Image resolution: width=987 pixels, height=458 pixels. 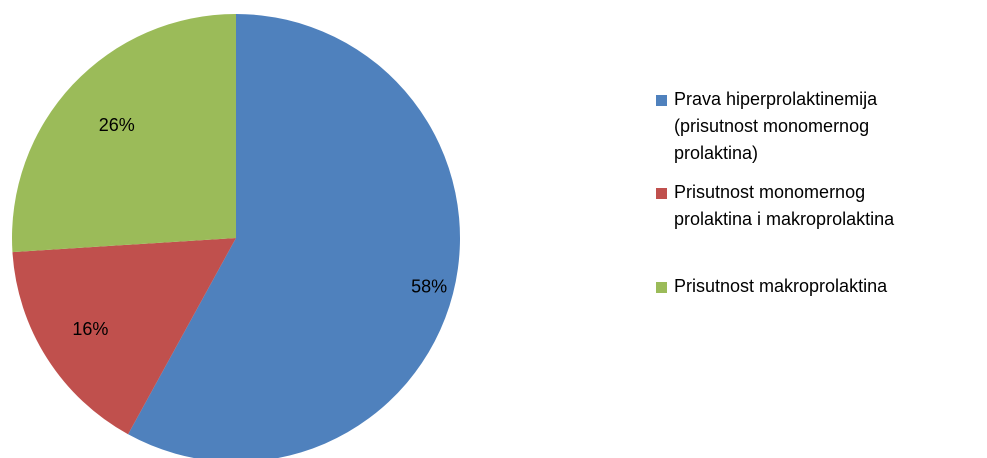 I want to click on legend-item-2: Prisutnost makroprolaktina, so click(x=821, y=286).